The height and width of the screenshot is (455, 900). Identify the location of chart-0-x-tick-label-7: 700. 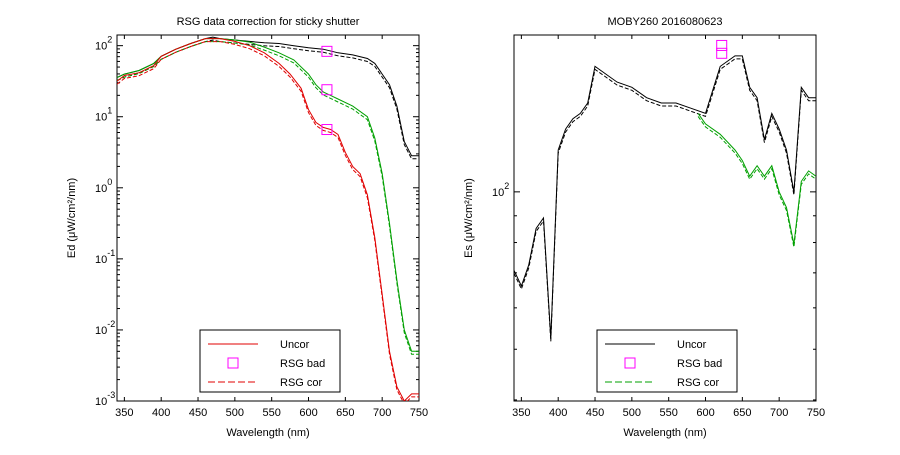
(382, 413).